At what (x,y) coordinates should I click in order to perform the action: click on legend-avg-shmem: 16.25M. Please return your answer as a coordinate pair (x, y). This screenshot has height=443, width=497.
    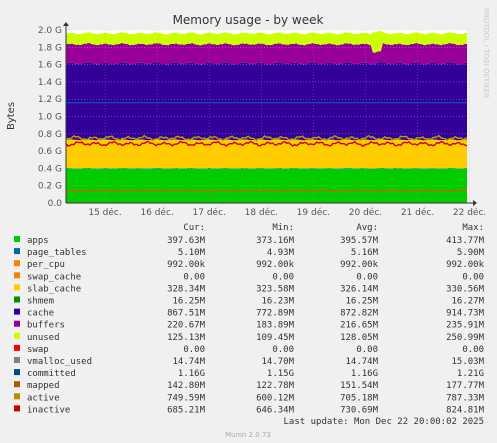
    Looking at the image, I should click on (361, 302).